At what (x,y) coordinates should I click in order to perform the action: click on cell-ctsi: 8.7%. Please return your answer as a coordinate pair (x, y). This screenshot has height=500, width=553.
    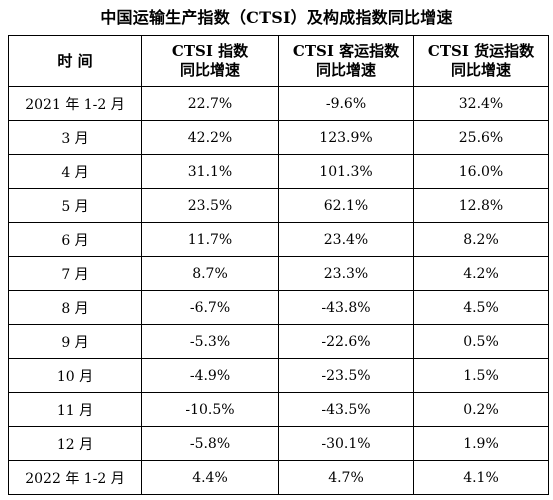
    Looking at the image, I should click on (210, 273).